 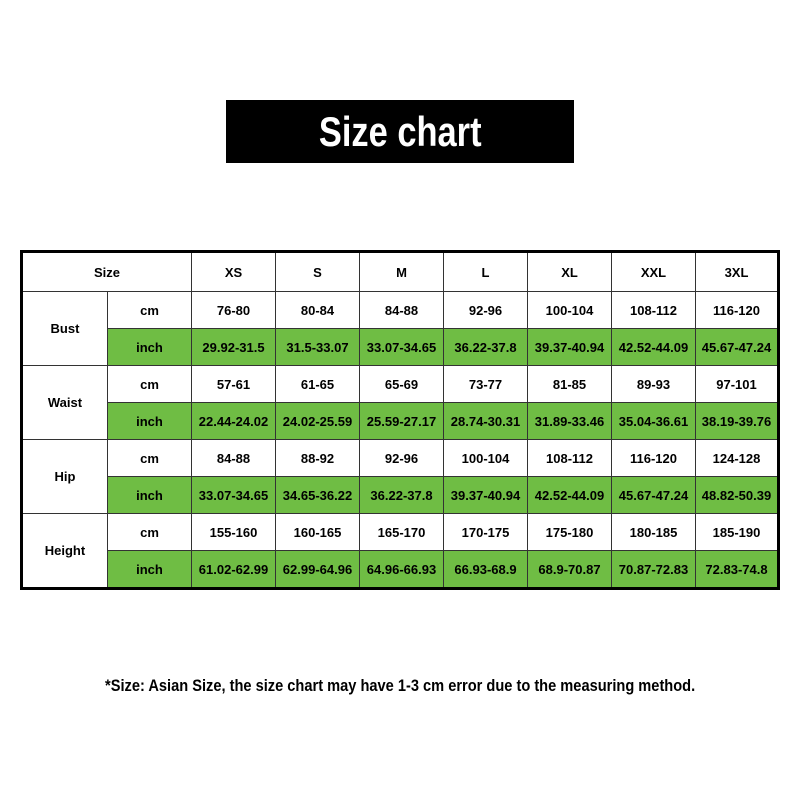 What do you see at coordinates (233, 310) in the screenshot?
I see `cm-value-cell: 76-80` at bounding box center [233, 310].